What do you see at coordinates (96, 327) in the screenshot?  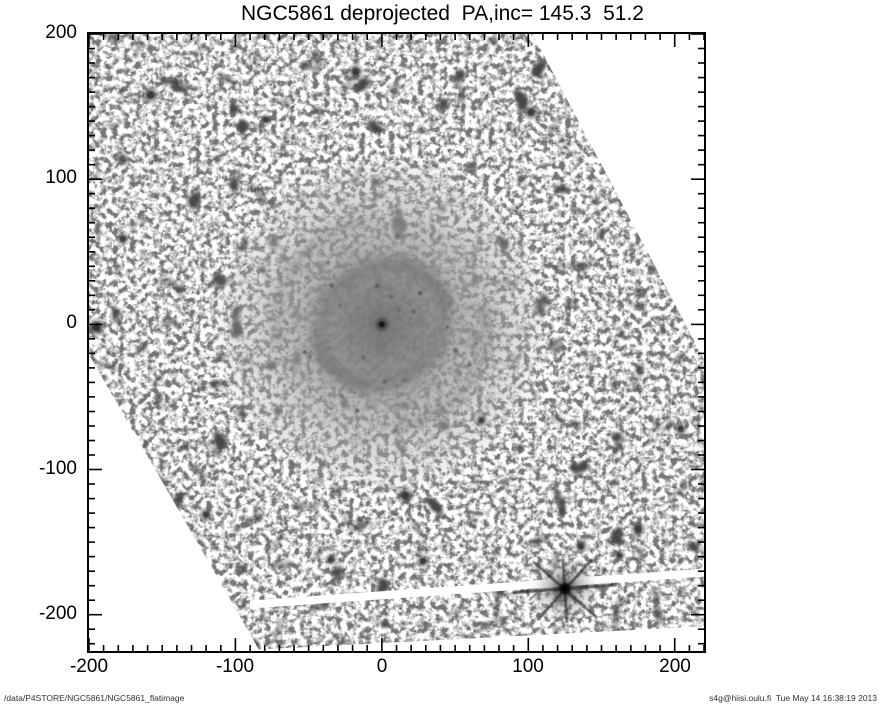 I see `edge-star-core` at bounding box center [96, 327].